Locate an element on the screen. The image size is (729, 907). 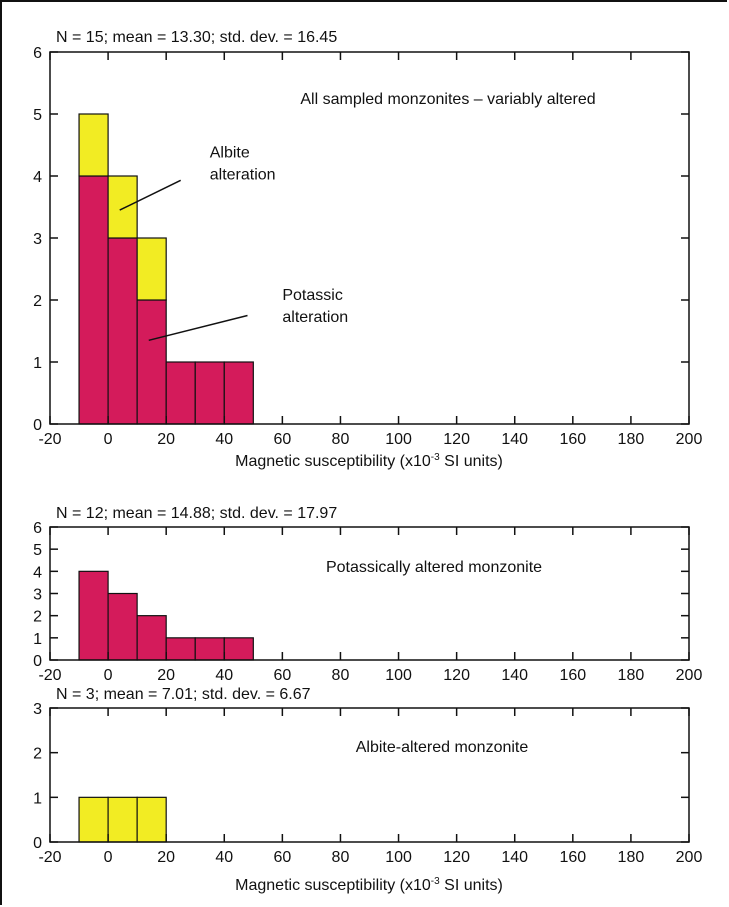
x-tick-label-bottom: 0 is located at coordinates (108, 857).